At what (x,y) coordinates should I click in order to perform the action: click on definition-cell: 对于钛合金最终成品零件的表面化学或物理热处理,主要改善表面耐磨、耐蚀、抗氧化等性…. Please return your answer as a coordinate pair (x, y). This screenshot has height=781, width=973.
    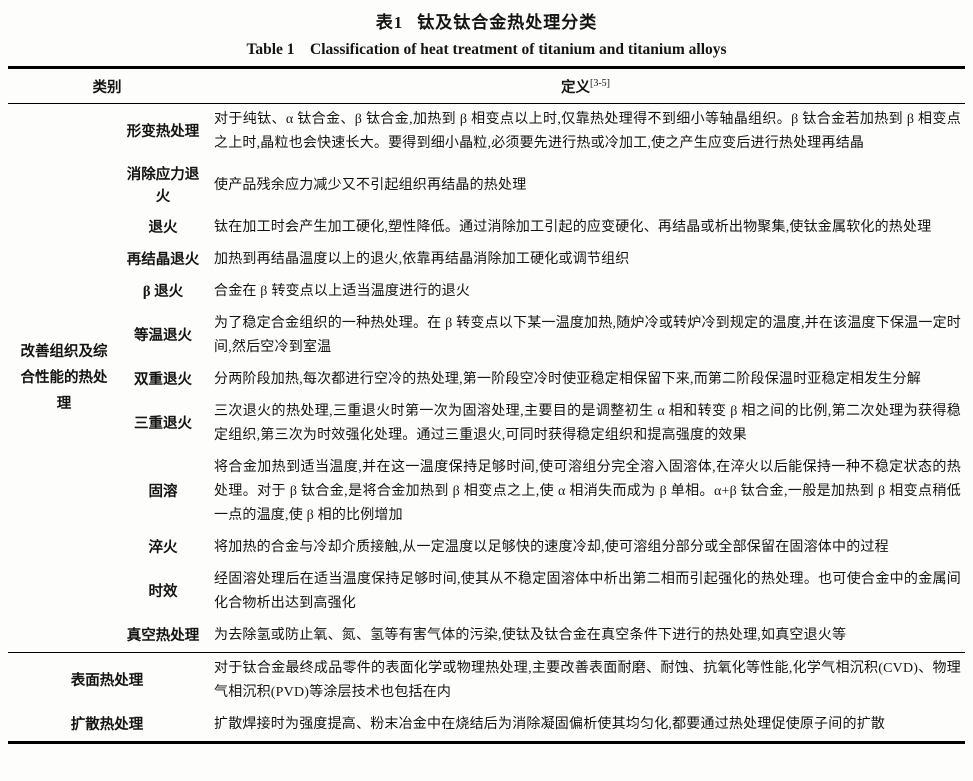
    Looking at the image, I should click on (585, 680).